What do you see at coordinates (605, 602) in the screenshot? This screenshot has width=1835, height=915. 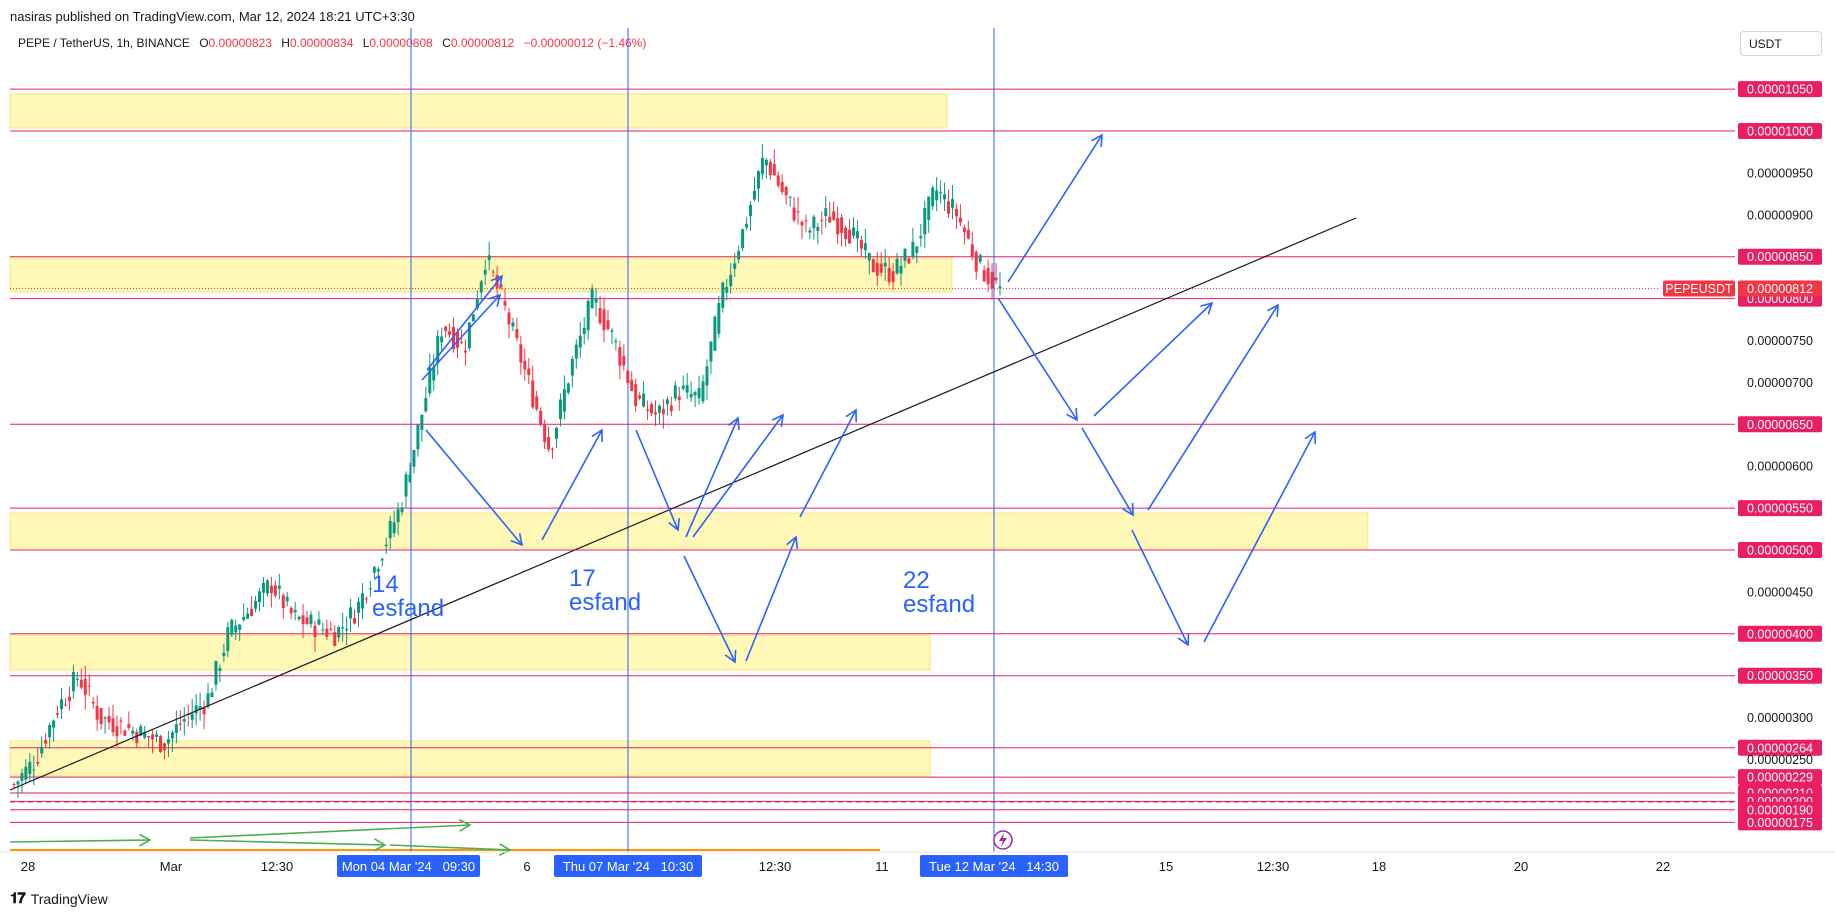 I see `annotation-word: esfand` at bounding box center [605, 602].